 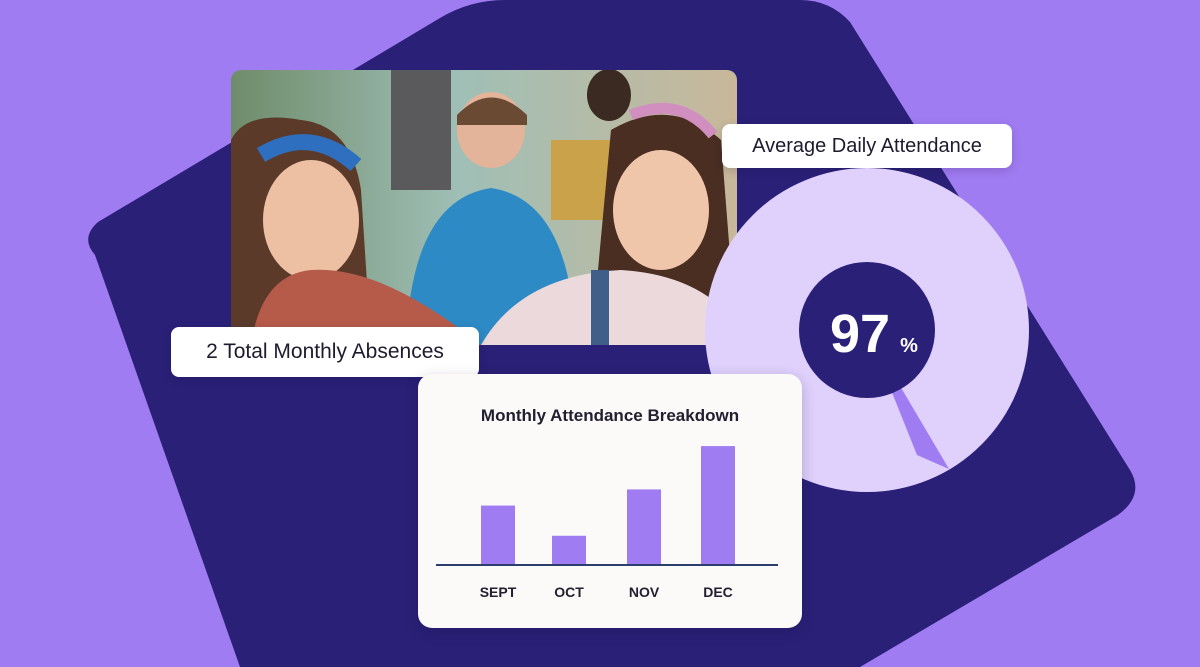 What do you see at coordinates (718, 505) in the screenshot?
I see `bar-dec` at bounding box center [718, 505].